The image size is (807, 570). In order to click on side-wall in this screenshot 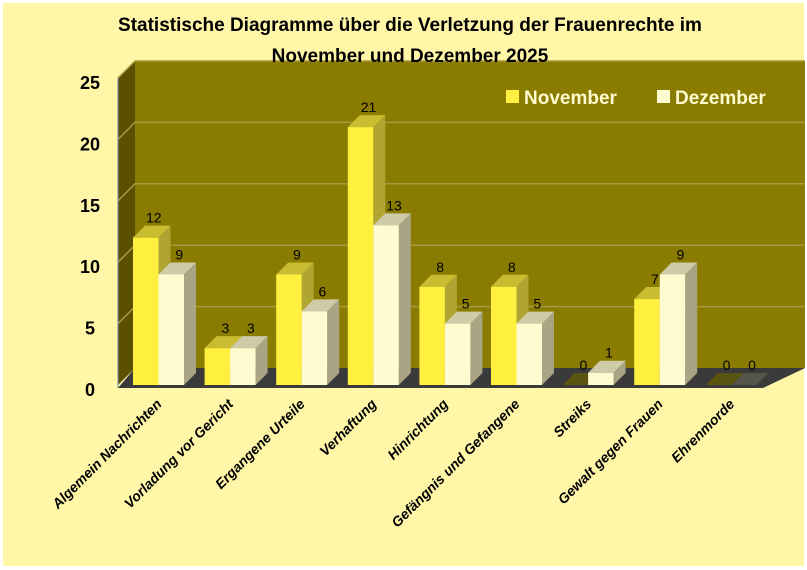, I will do `click(126, 223)`.